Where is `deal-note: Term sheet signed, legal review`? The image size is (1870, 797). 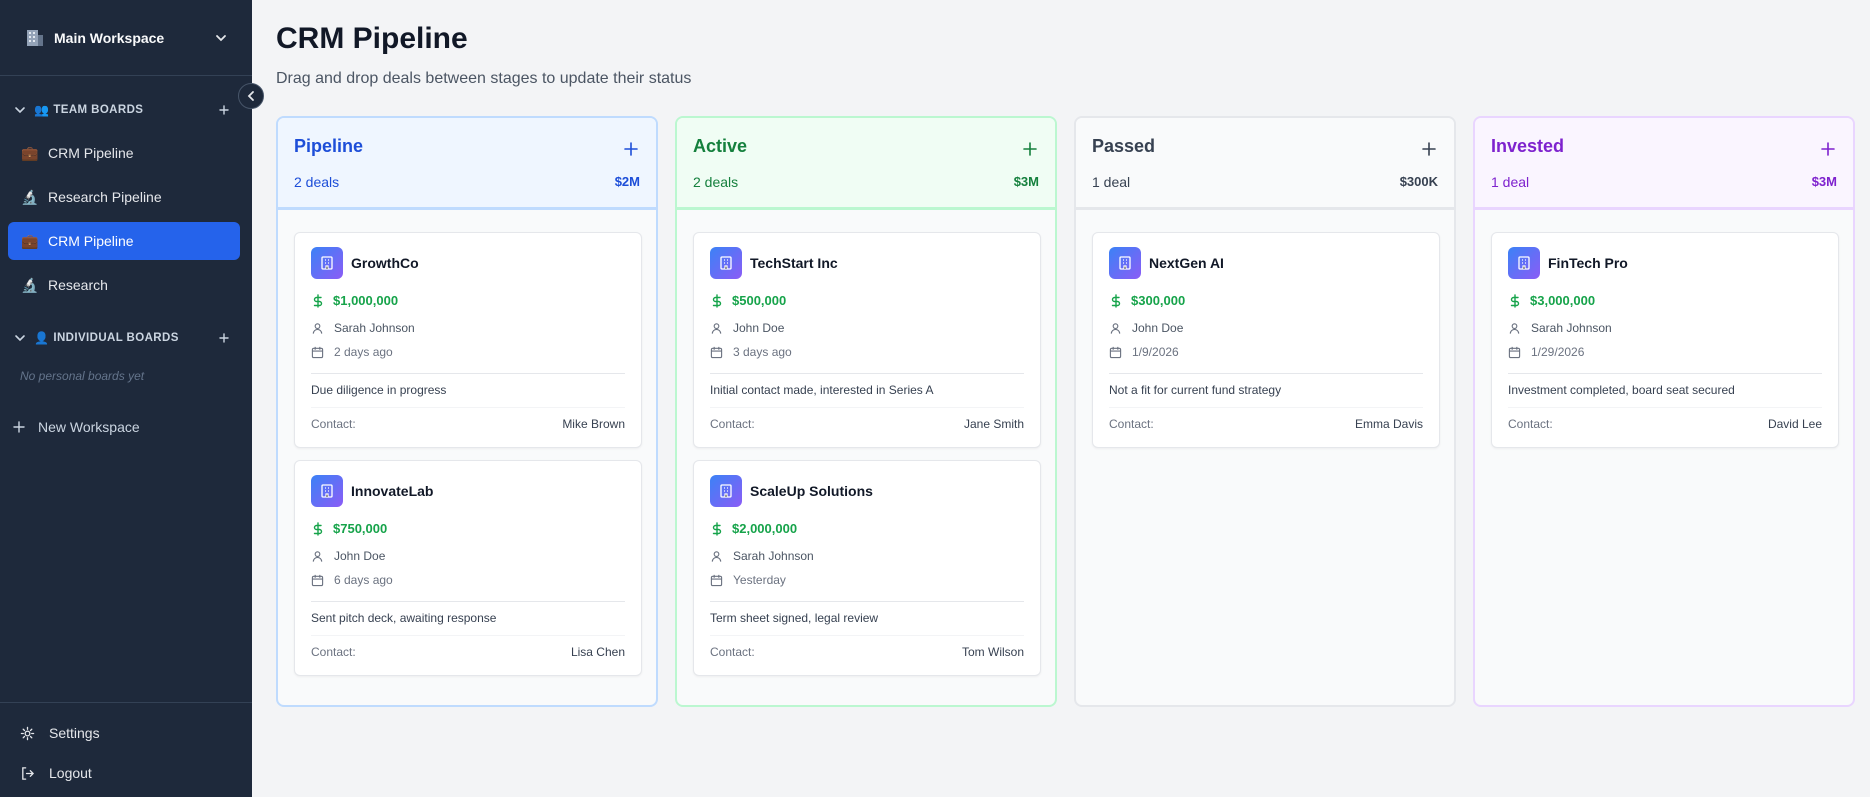
deal-note: Term sheet signed, legal review is located at coordinates (794, 618).